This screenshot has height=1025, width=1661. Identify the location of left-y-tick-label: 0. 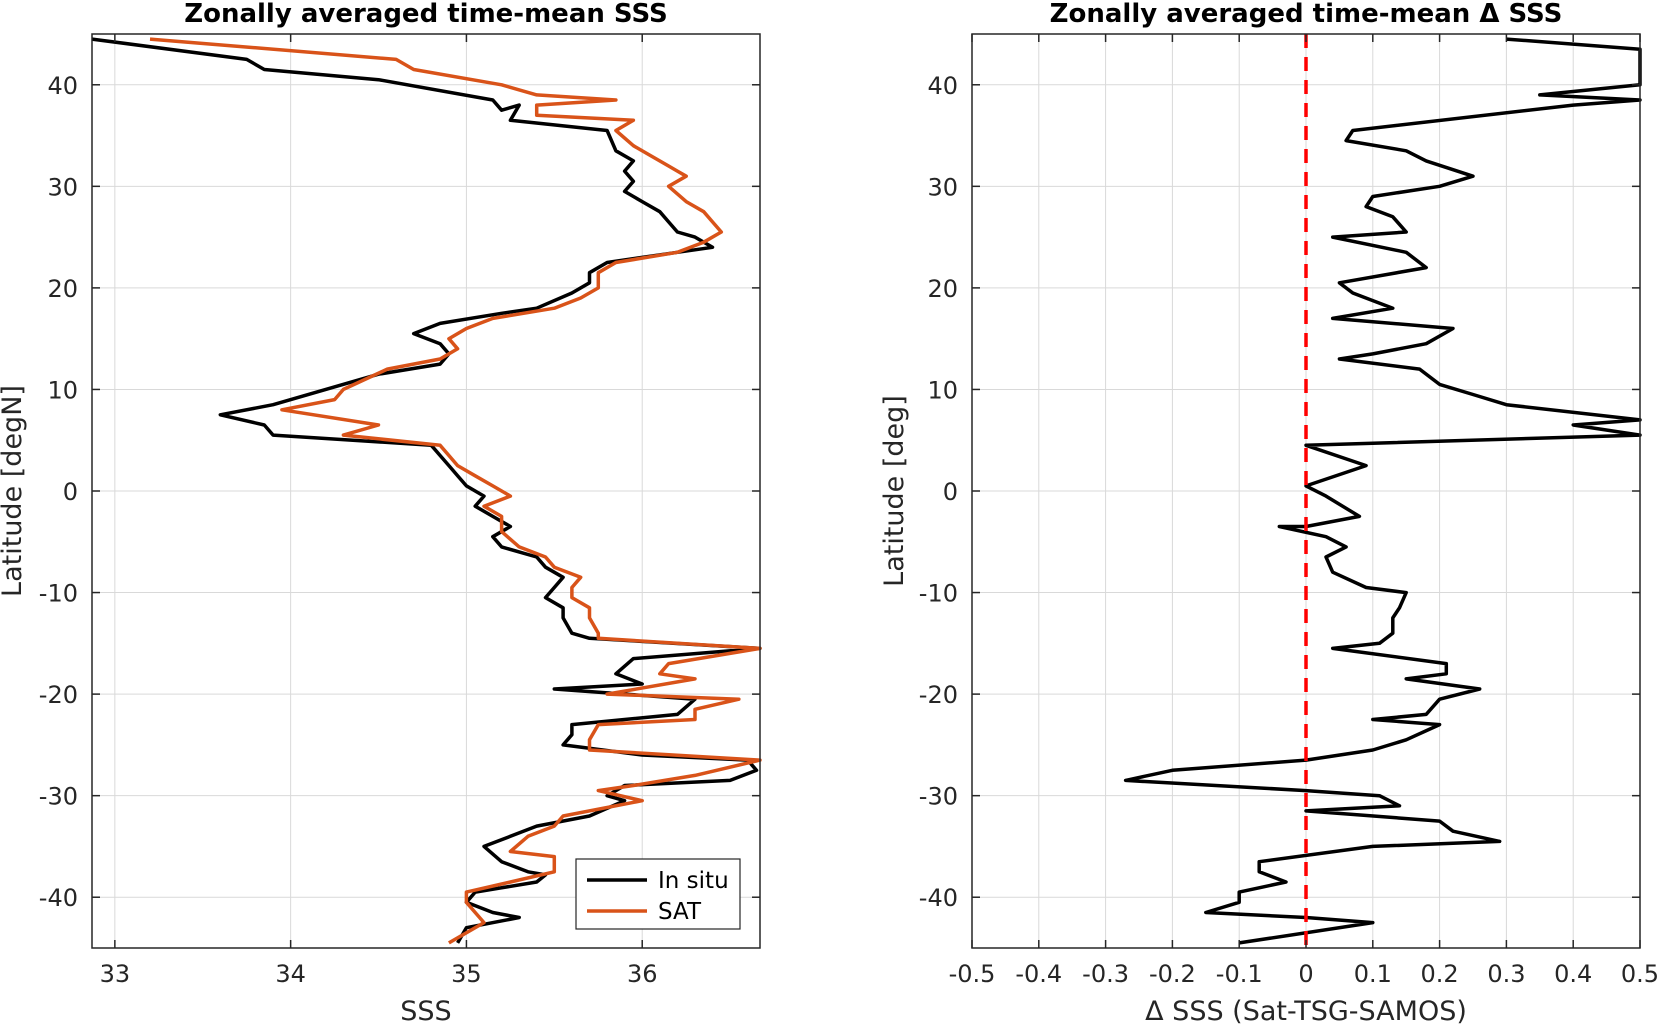
(70, 492).